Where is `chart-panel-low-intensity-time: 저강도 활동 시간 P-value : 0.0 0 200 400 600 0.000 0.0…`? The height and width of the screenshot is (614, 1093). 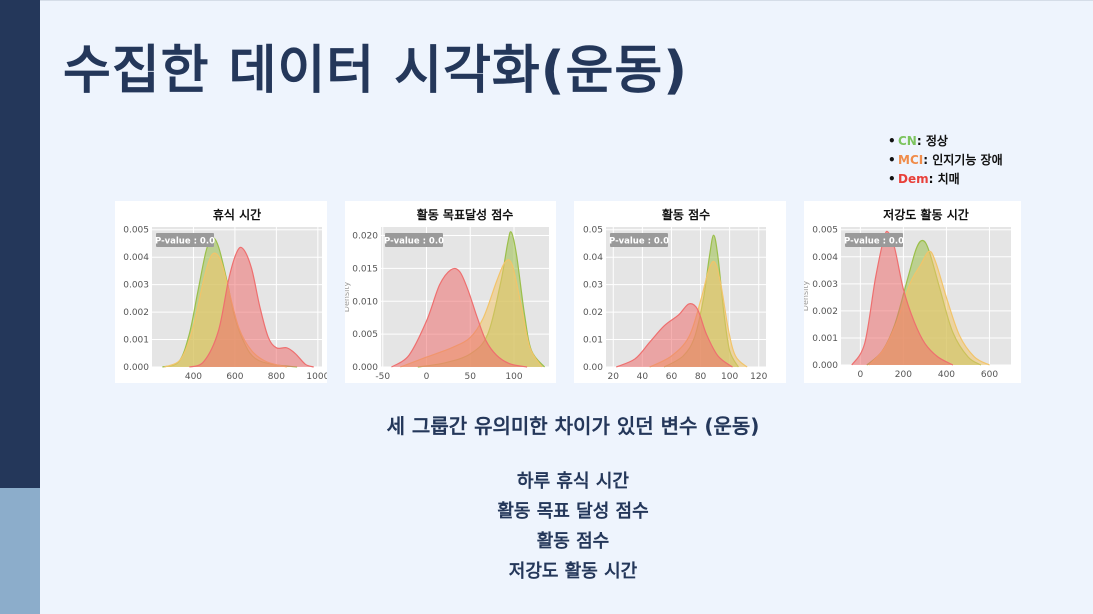 chart-panel-low-intensity-time: 저강도 활동 시간 P-value : 0.0 0 200 400 600 0.000 0.0… is located at coordinates (912, 292).